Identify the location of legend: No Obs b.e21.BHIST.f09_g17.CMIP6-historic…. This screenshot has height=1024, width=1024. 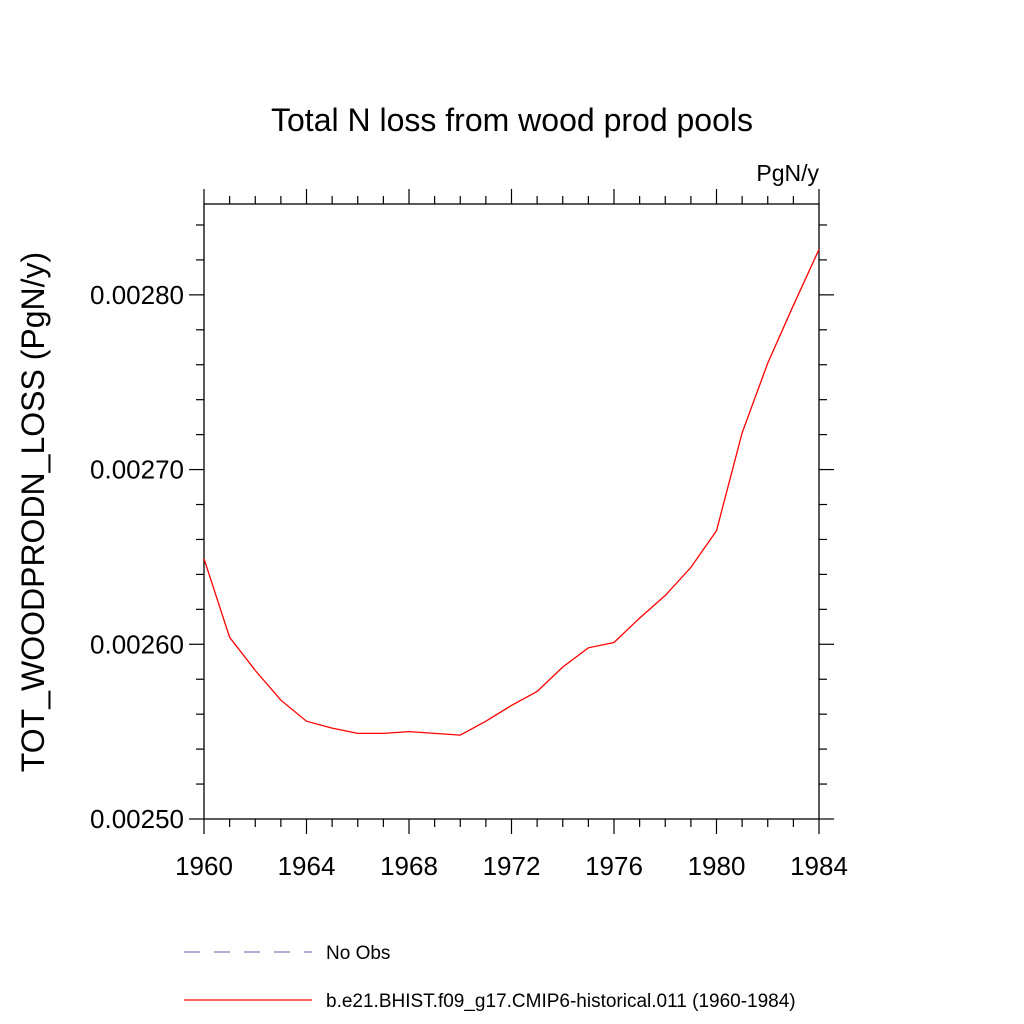
(490, 977).